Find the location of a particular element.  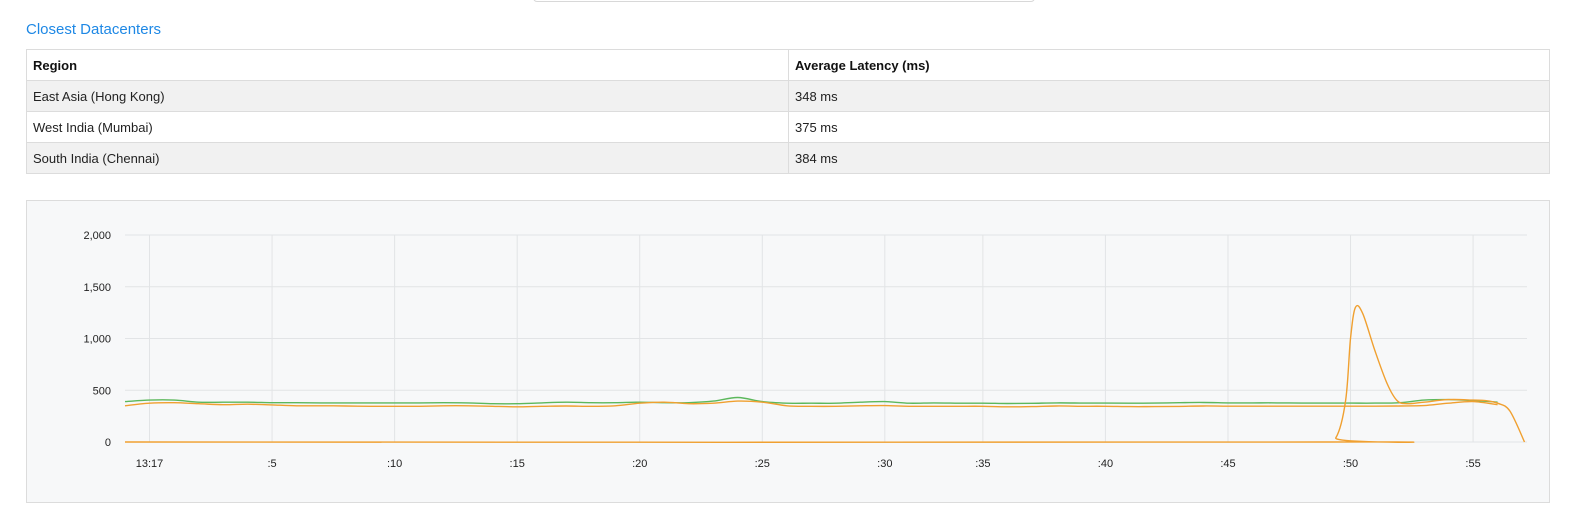

region-column-header: Region is located at coordinates (407, 65).